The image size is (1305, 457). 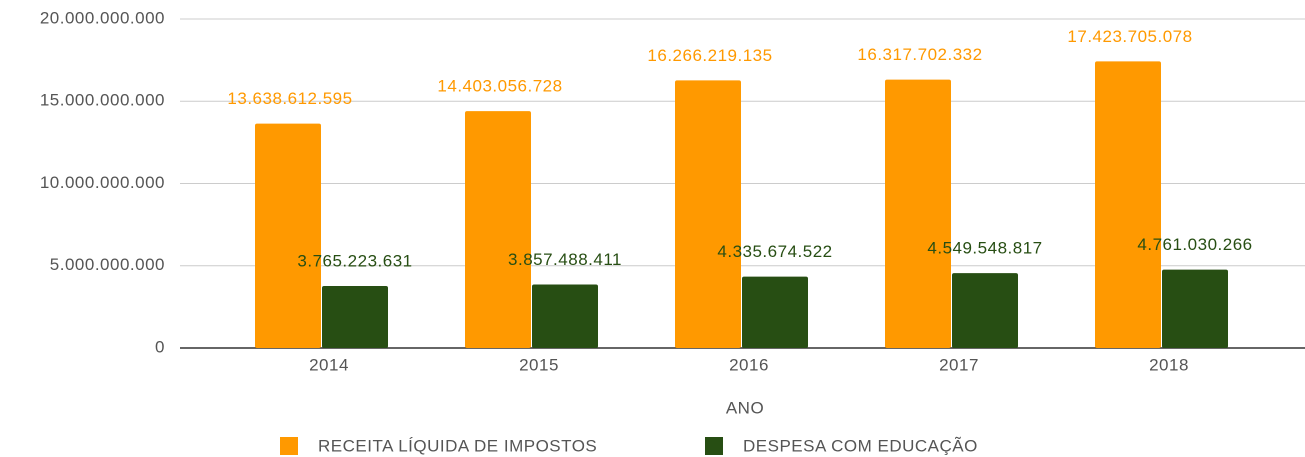 I want to click on x-axis-label: ANO, so click(x=745, y=407).